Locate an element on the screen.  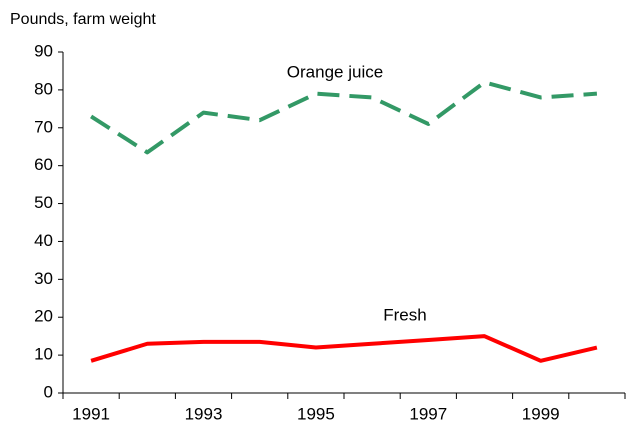
y-tick-label: 90 is located at coordinates (43, 50).